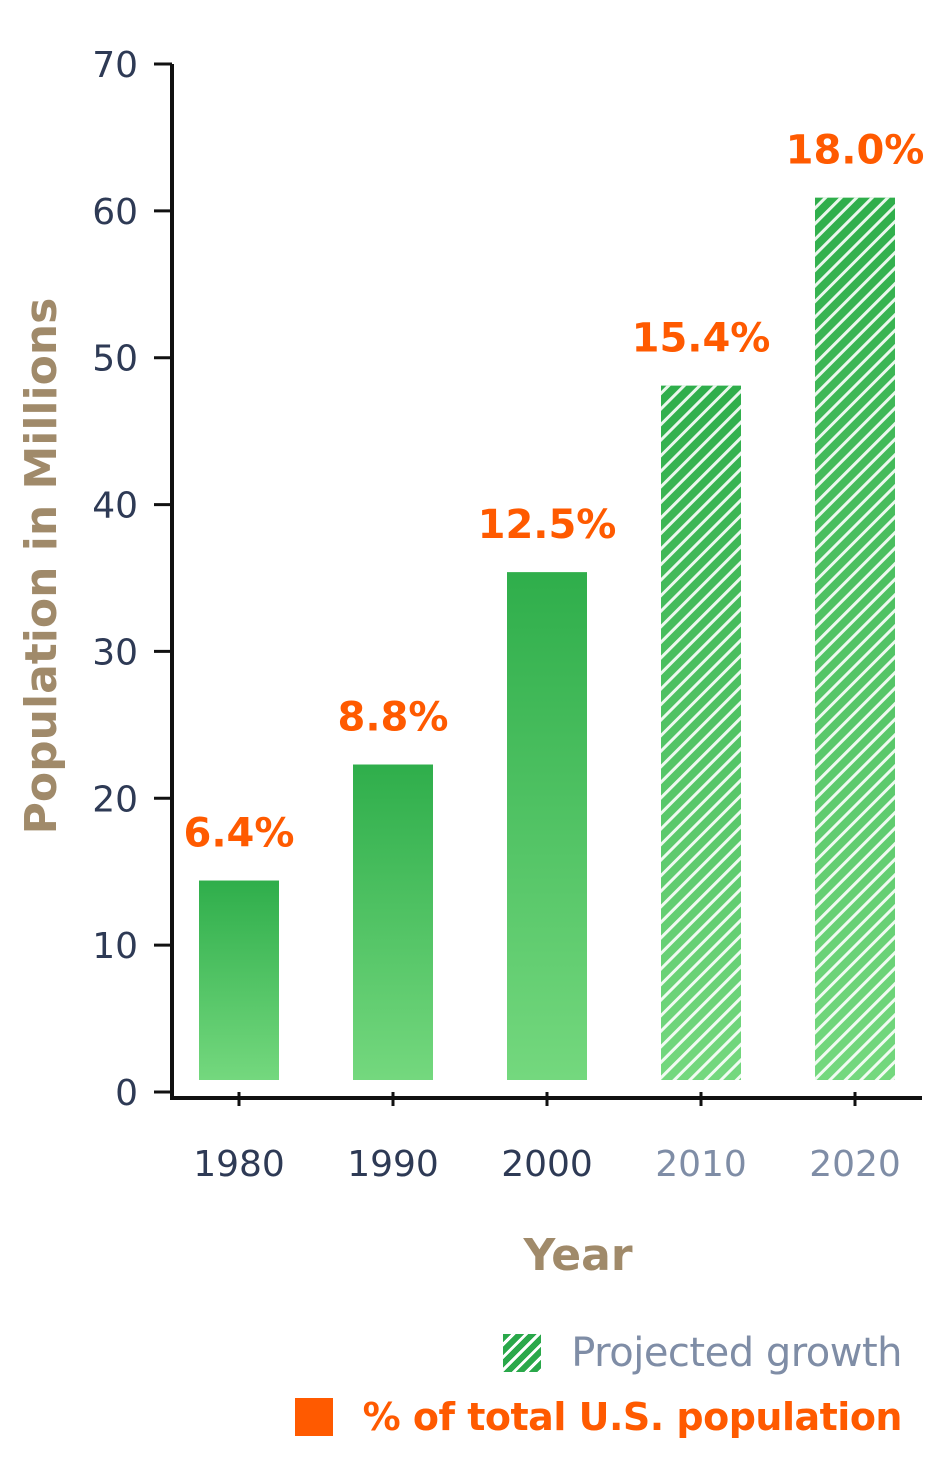 This screenshot has height=1473, width=948. What do you see at coordinates (522, 1353) in the screenshot?
I see `hatch-swatch-icon` at bounding box center [522, 1353].